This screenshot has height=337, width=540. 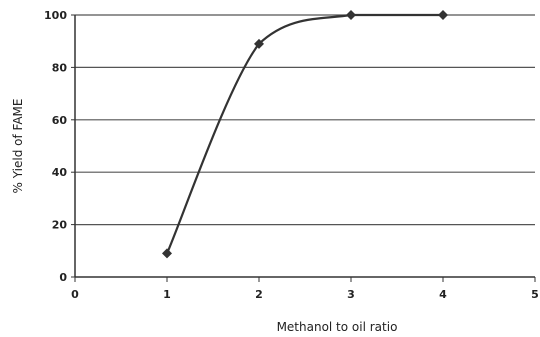 I want to click on x-tick-label-3: 3, so click(x=351, y=294).